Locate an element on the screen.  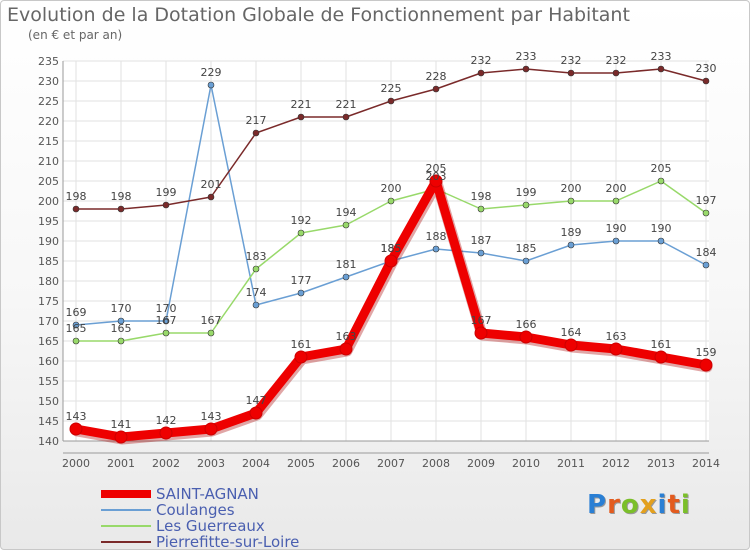
data-label-saint-agnan-2007: 185 is located at coordinates (391, 248).